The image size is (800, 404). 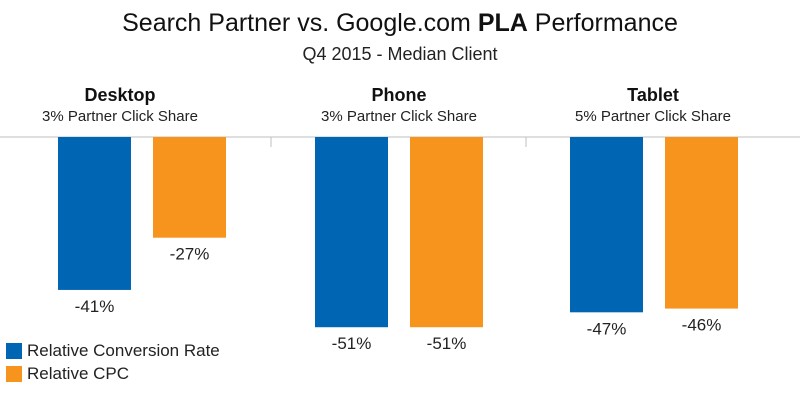 I want to click on group-dividers, so click(x=398, y=142).